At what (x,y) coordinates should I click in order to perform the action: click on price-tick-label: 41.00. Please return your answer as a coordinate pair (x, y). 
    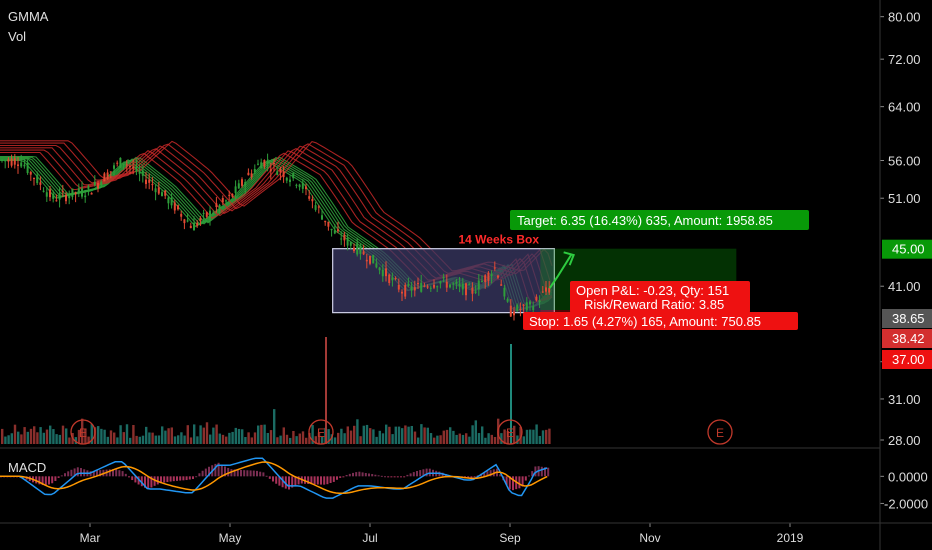
    Looking at the image, I should click on (904, 286).